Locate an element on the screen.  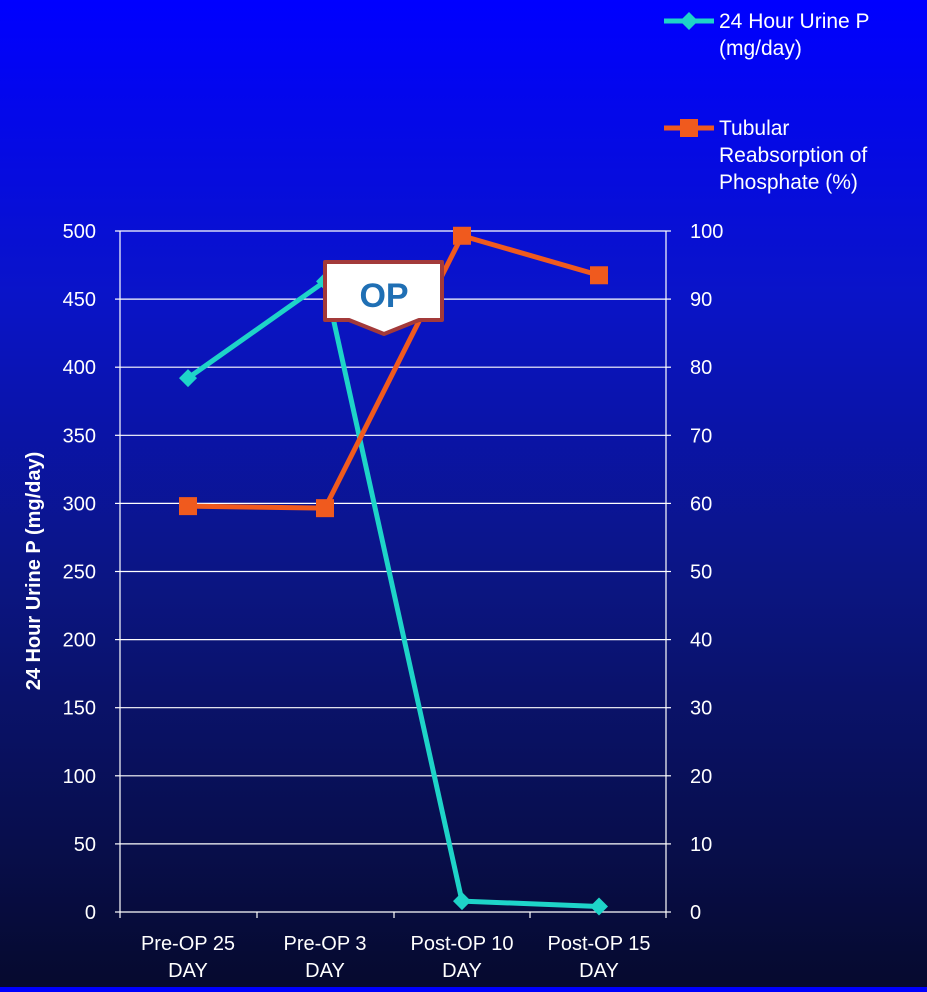
op-callout-label: OP is located at coordinates (383, 296).